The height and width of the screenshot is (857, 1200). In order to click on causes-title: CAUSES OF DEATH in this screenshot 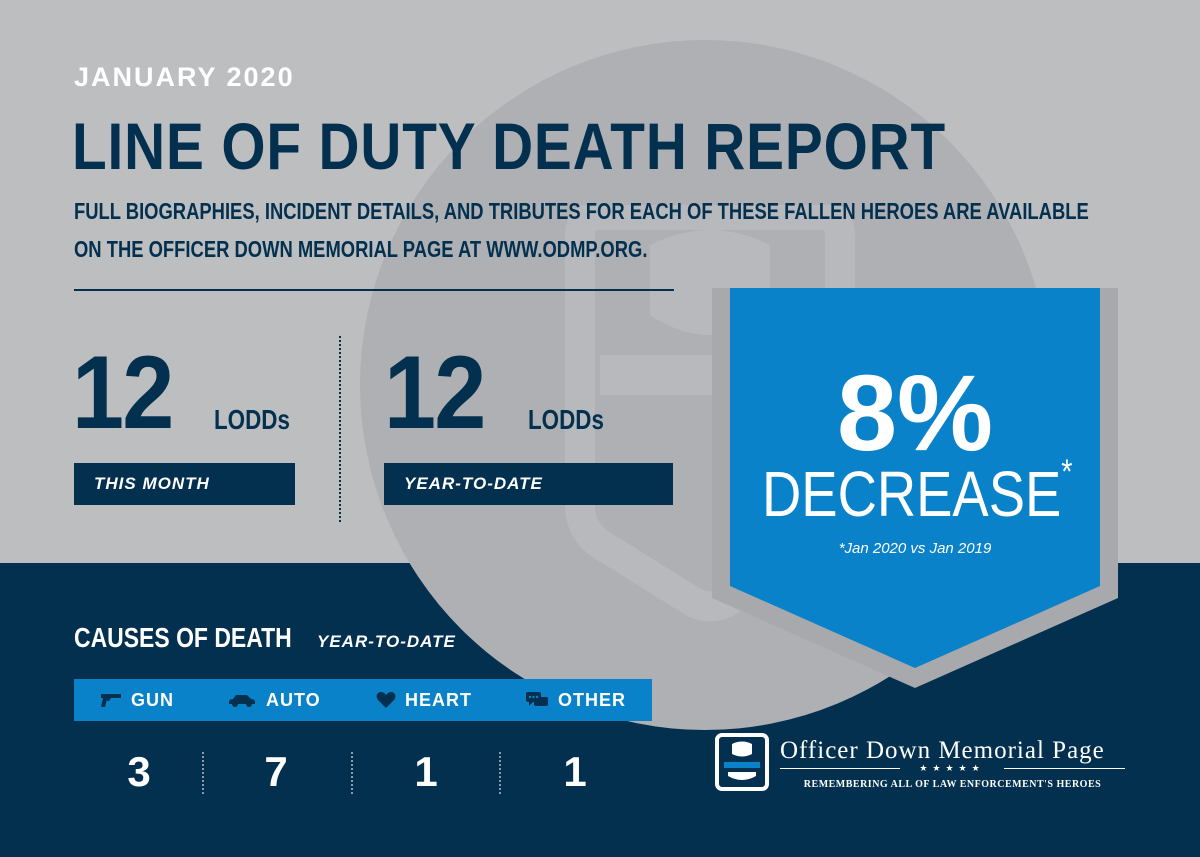, I will do `click(183, 637)`.